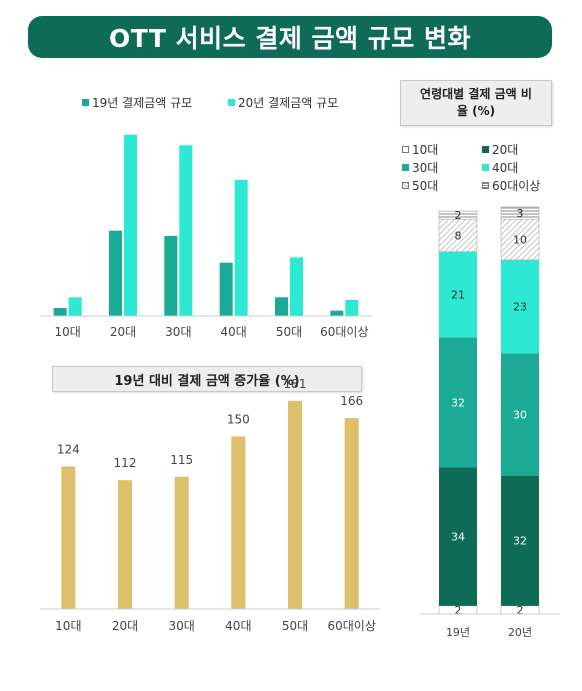  I want to click on page-title: OTT 서비스 결제 금액 규모 변화, so click(290, 38).